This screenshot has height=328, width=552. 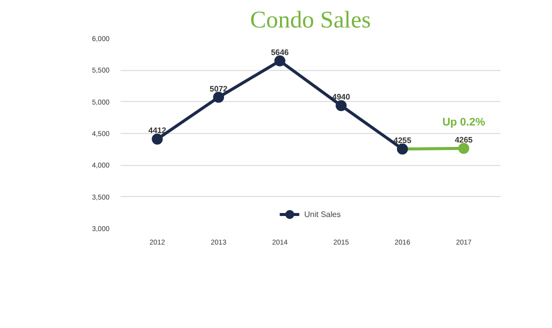 What do you see at coordinates (219, 89) in the screenshot?
I see `data-label: 5072` at bounding box center [219, 89].